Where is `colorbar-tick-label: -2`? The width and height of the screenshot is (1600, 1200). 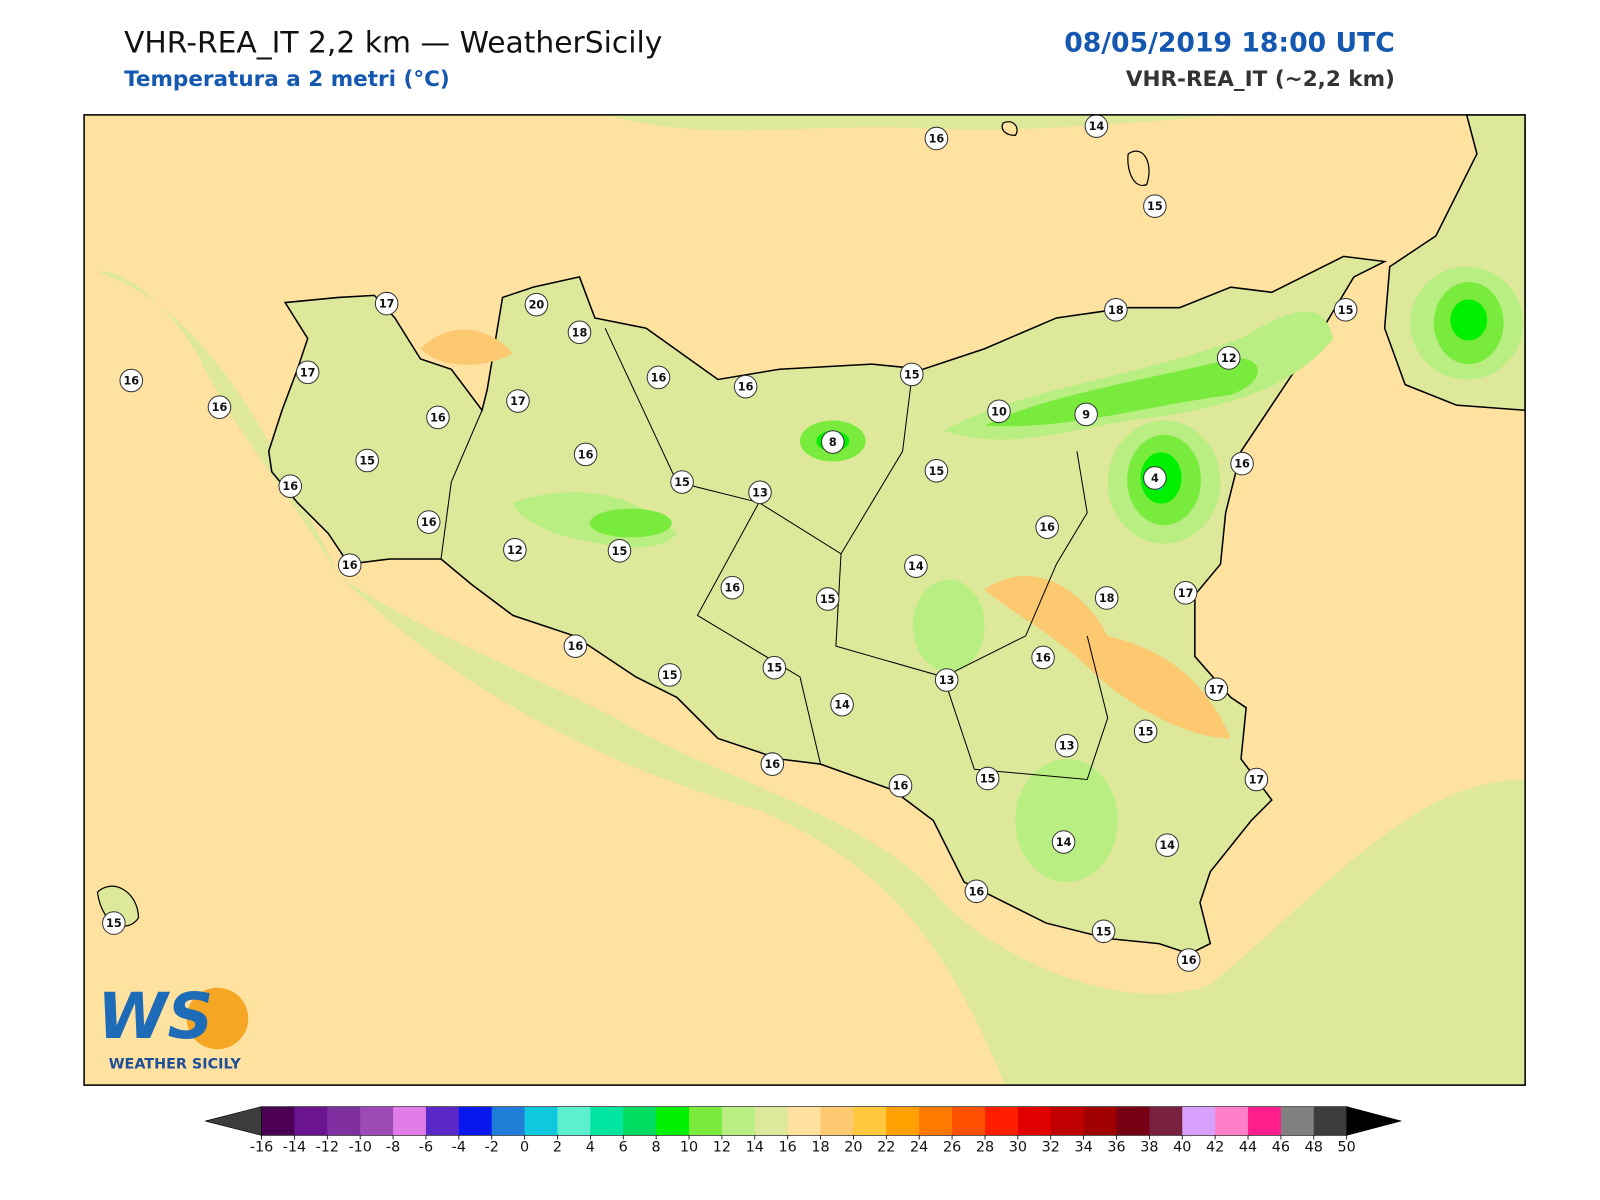 colorbar-tick-label: -2 is located at coordinates (492, 1148).